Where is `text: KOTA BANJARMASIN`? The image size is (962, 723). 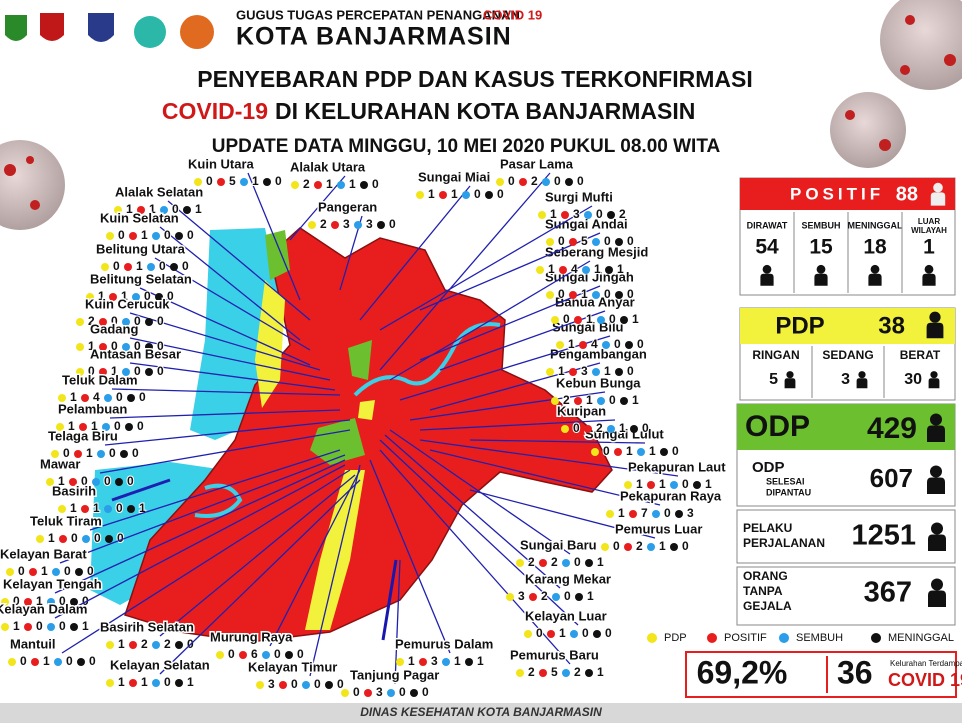
text: KOTA BANJARMASIN is located at coordinates (374, 37).